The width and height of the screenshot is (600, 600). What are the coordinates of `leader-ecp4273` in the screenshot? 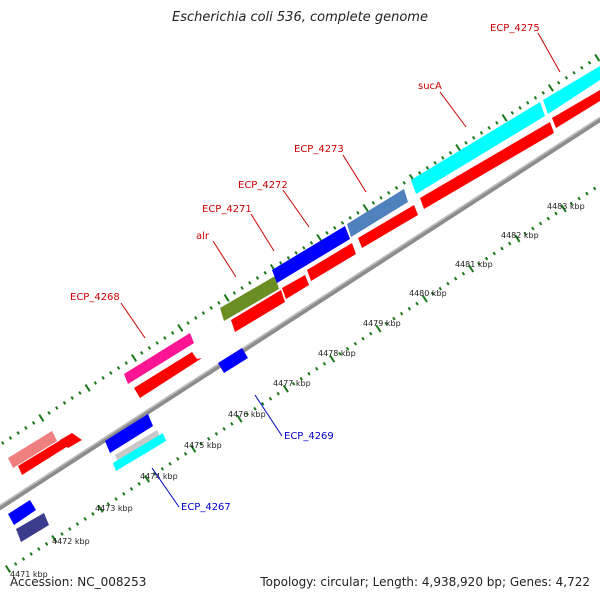 It's located at (354, 173).